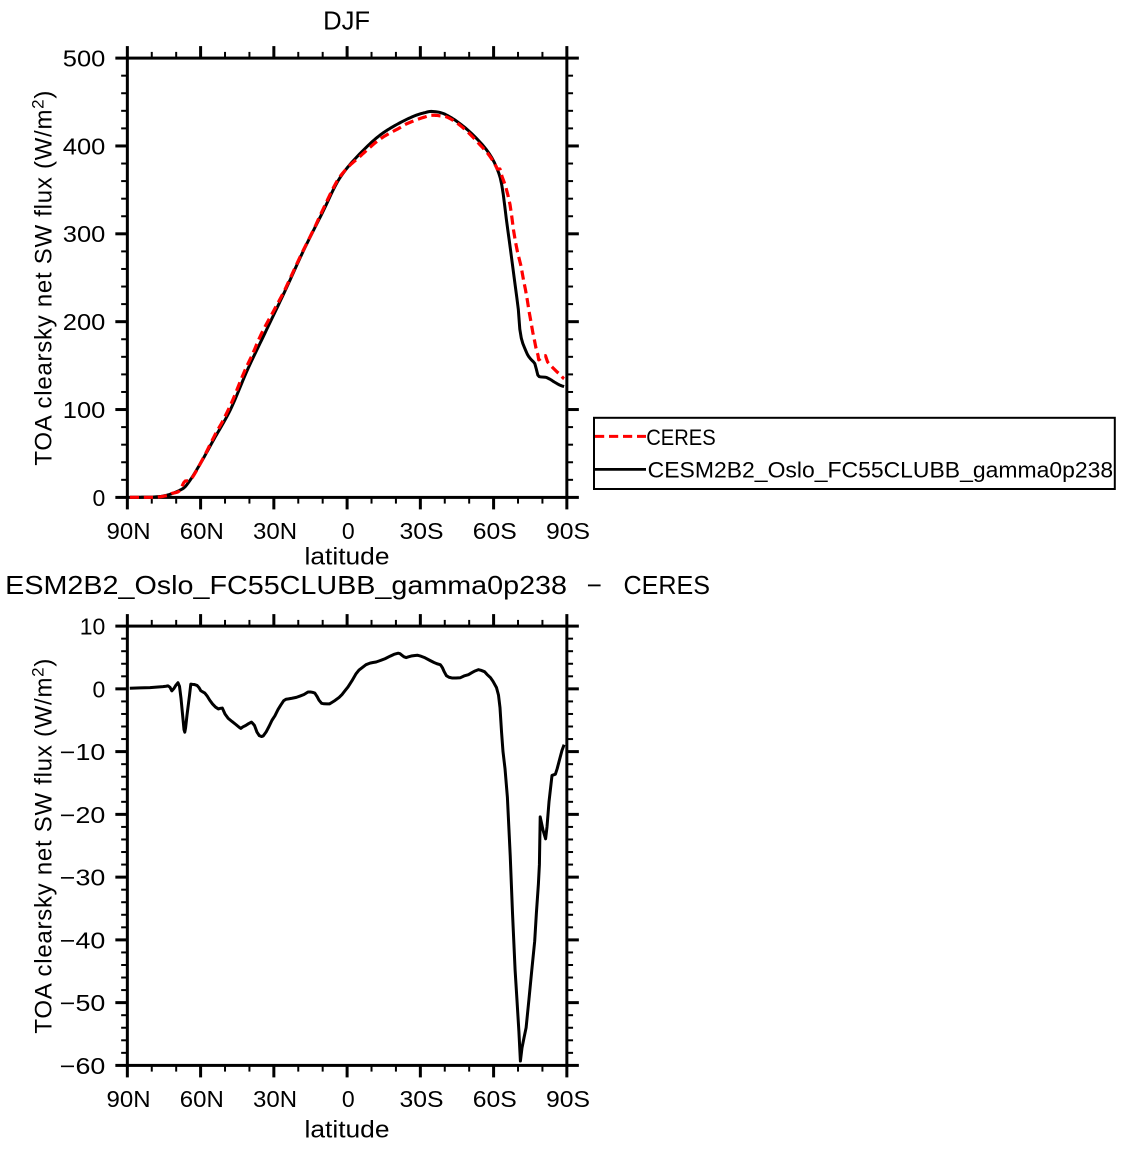 The height and width of the screenshot is (1151, 1146). Describe the element at coordinates (83, 940) in the screenshot. I see `svg-text: −40` at that location.